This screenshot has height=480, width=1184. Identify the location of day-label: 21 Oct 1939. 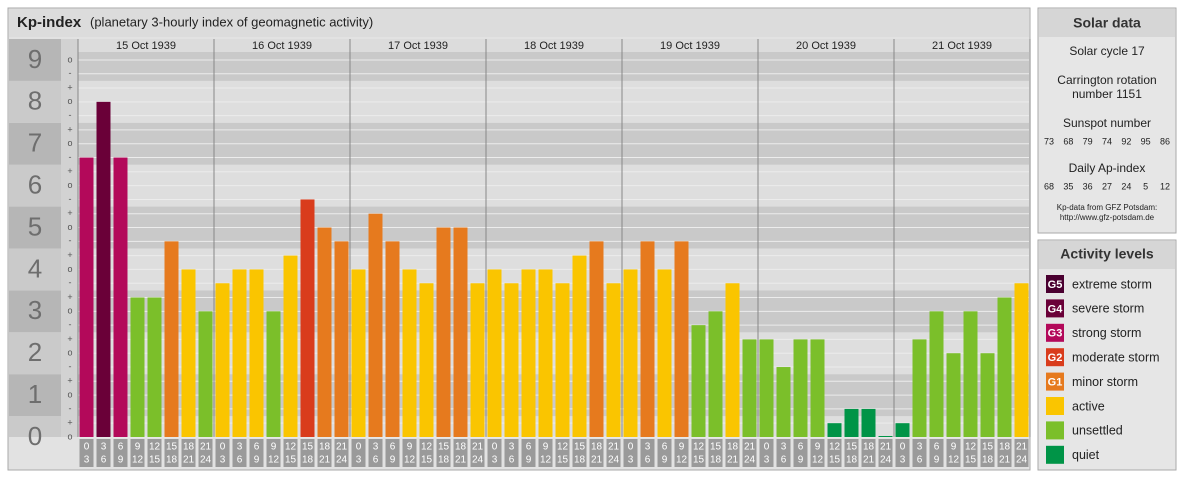
(962, 46).